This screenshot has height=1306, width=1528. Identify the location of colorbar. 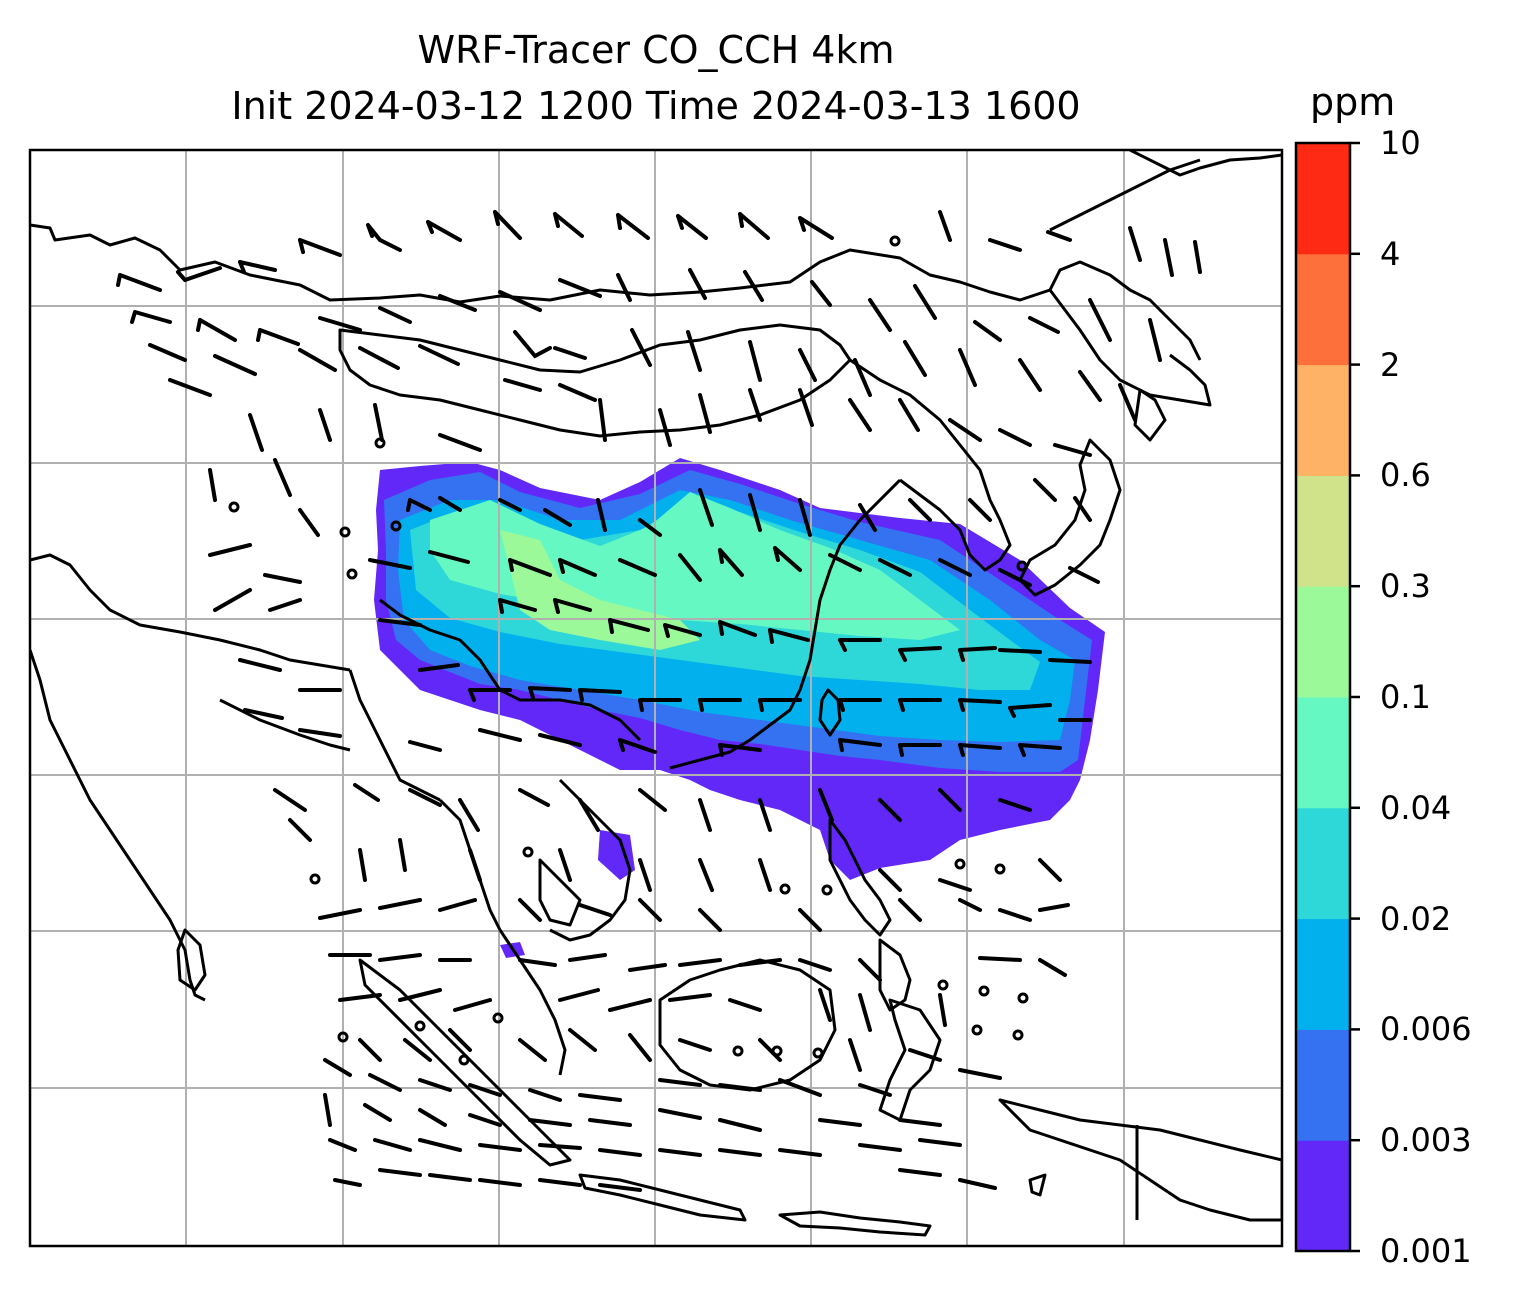
(1327, 697).